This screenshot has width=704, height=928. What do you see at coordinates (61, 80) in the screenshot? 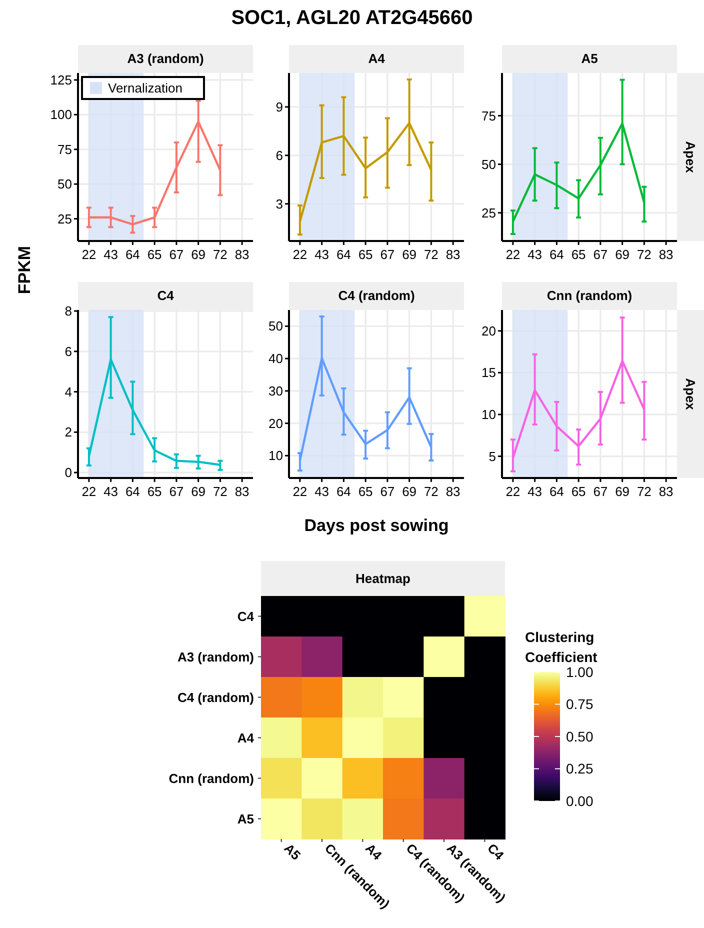
I see `y-tick-label: 125` at bounding box center [61, 80].